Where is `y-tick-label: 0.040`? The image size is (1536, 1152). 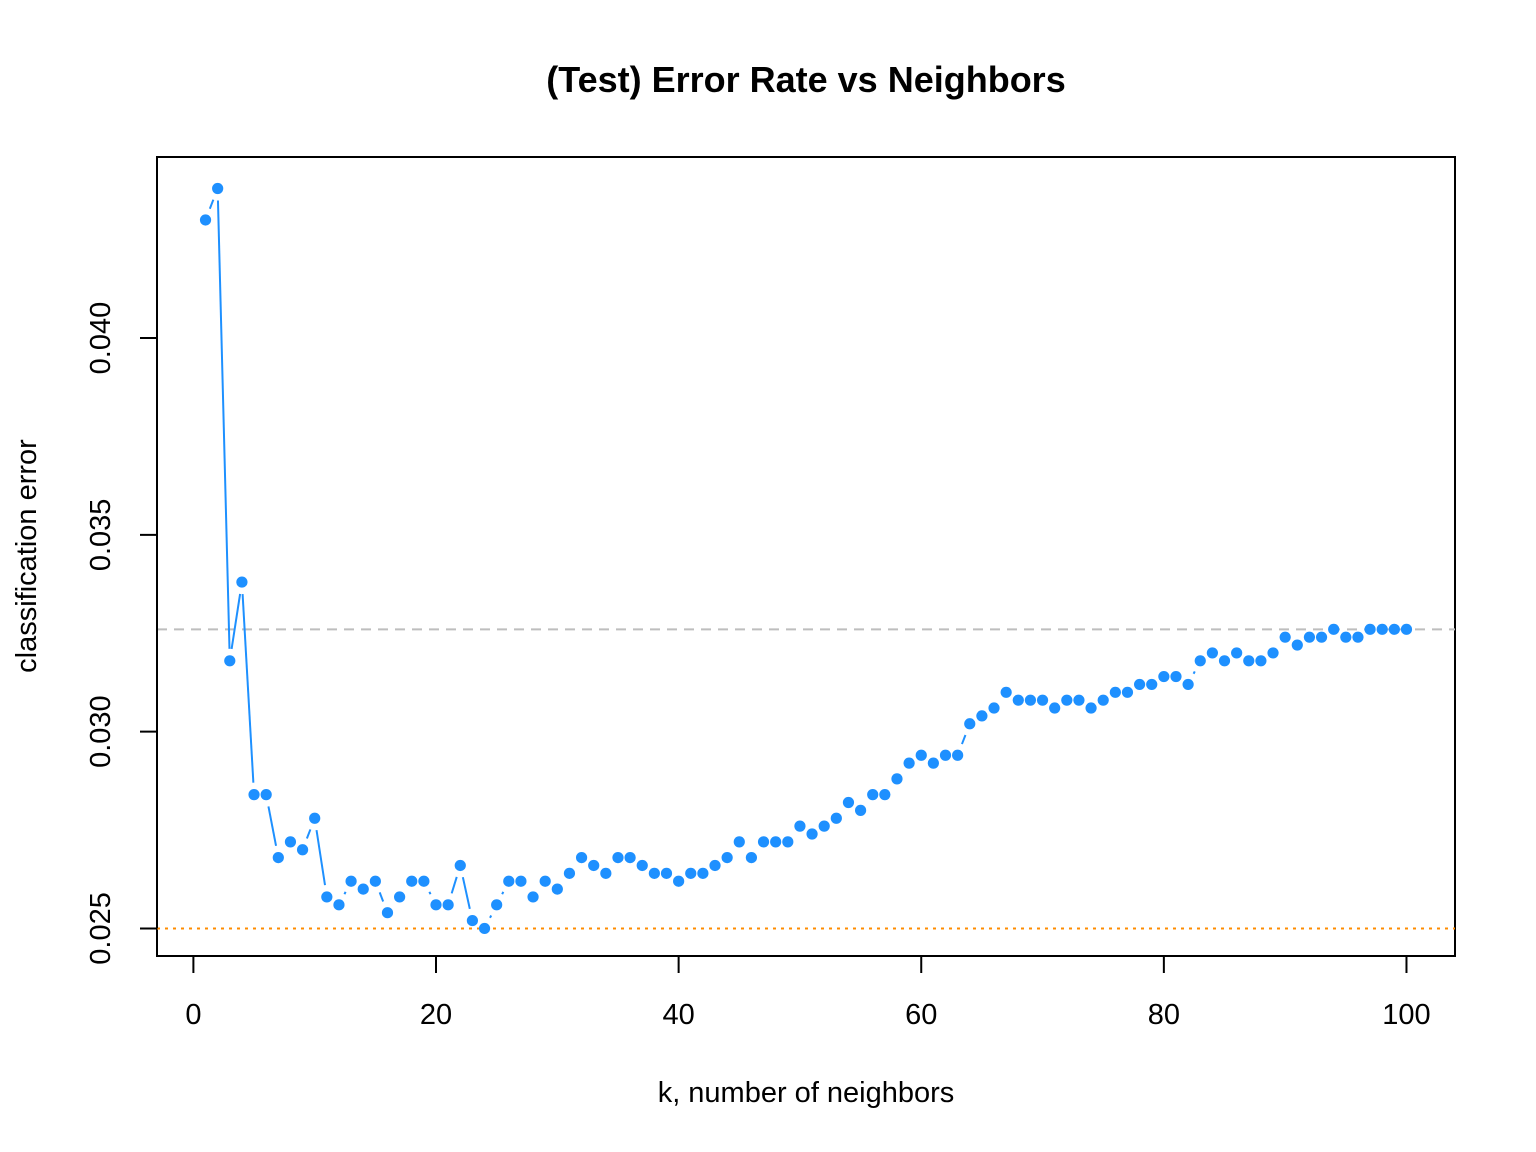
y-tick-label: 0.040 is located at coordinates (101, 338).